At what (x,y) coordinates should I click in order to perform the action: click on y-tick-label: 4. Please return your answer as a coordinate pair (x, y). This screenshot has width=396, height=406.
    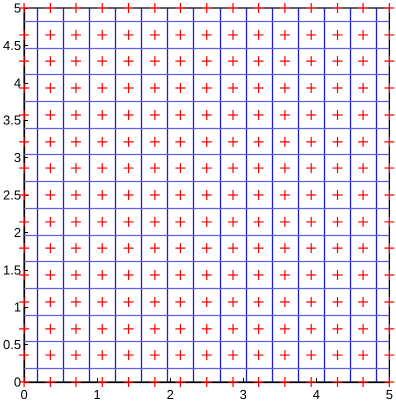
    Looking at the image, I should click on (18, 82).